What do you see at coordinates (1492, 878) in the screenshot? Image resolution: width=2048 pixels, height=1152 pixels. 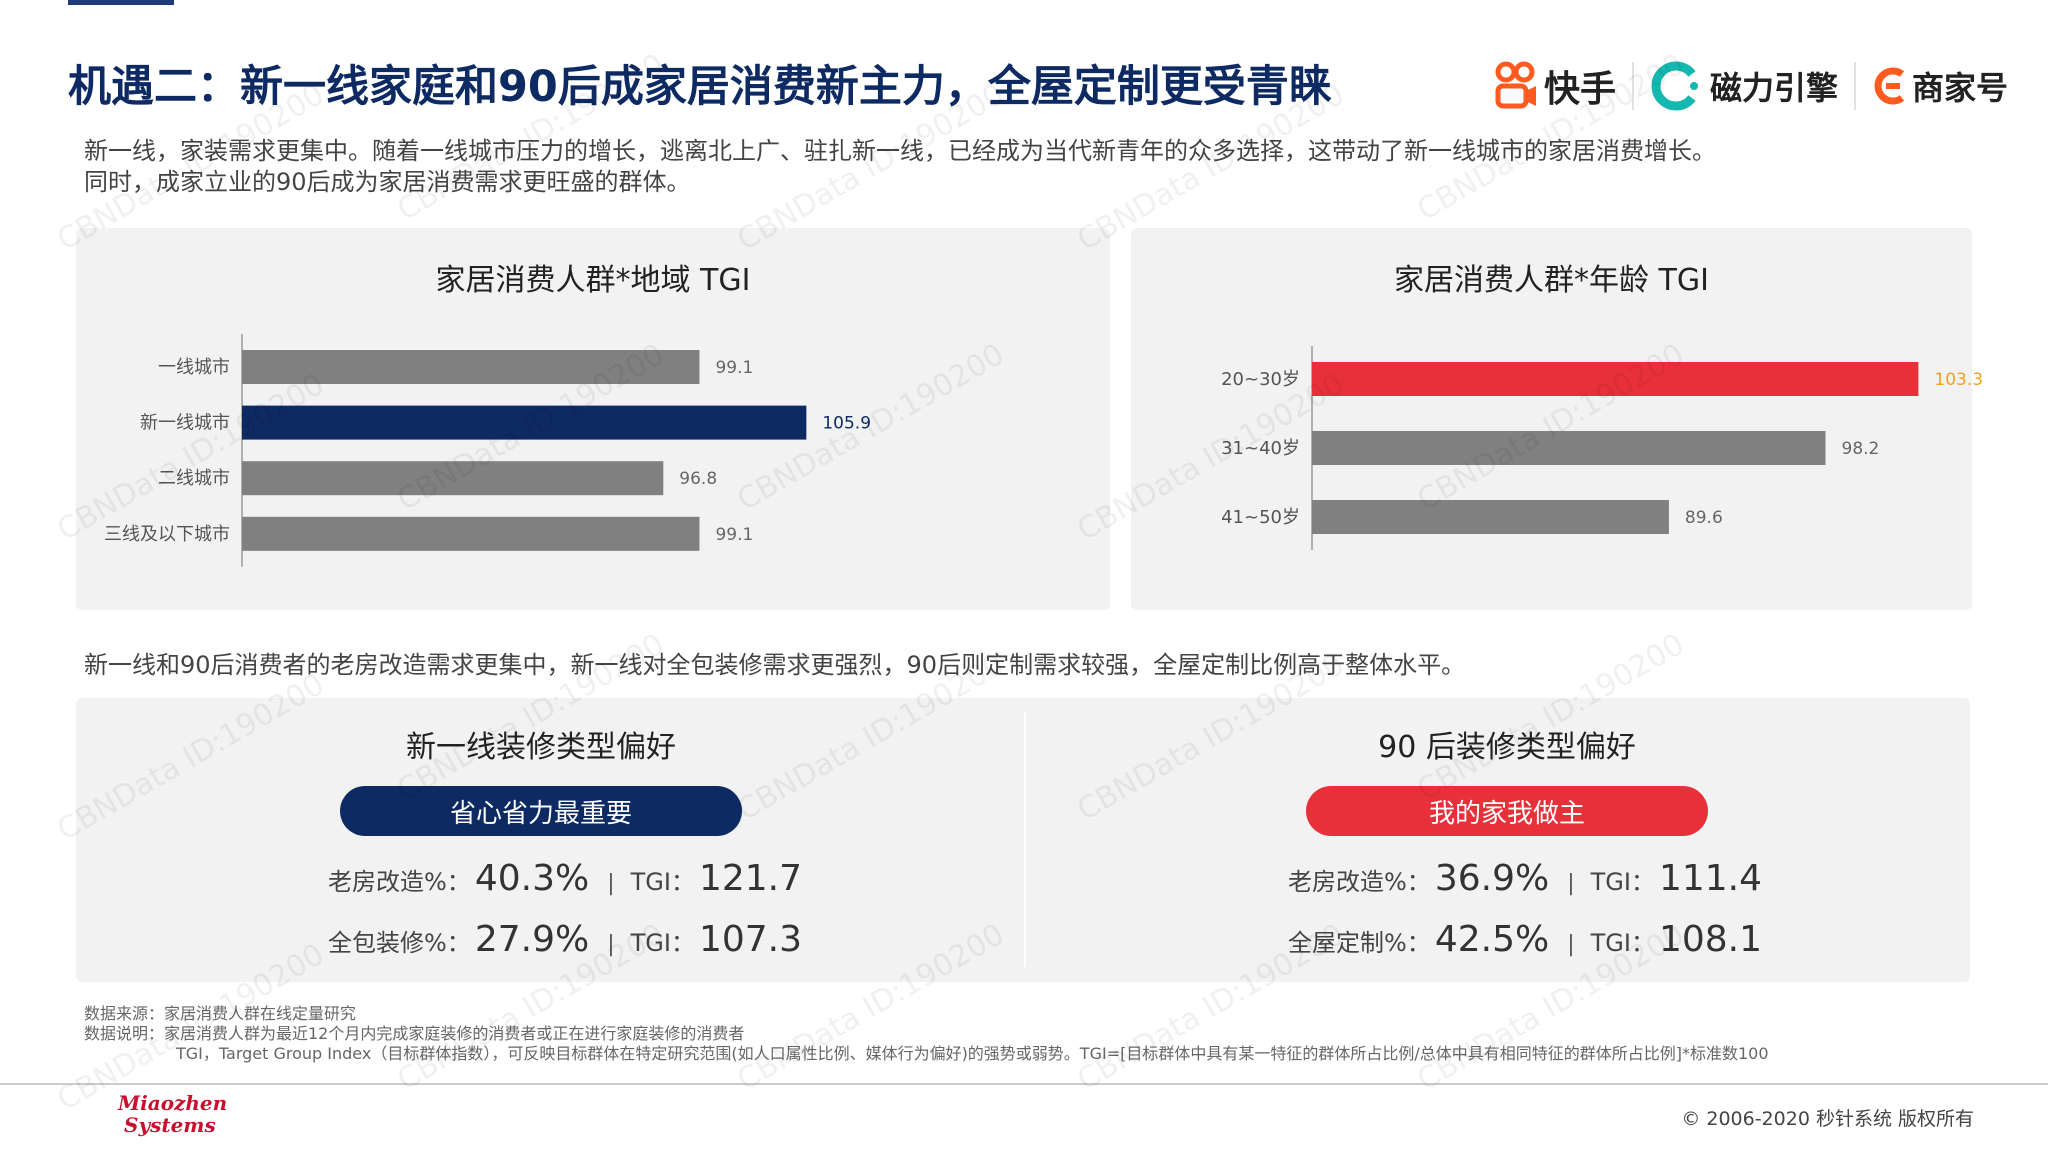 I see `stat-value: 36.9%` at bounding box center [1492, 878].